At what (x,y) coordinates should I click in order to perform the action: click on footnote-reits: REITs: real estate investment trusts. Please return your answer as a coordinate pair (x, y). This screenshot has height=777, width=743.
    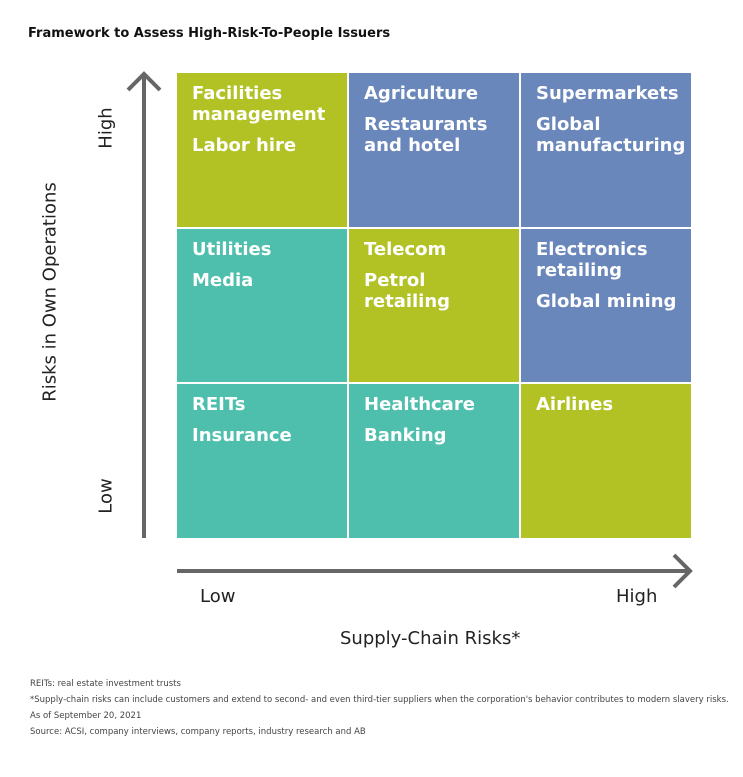
    Looking at the image, I should click on (105, 684).